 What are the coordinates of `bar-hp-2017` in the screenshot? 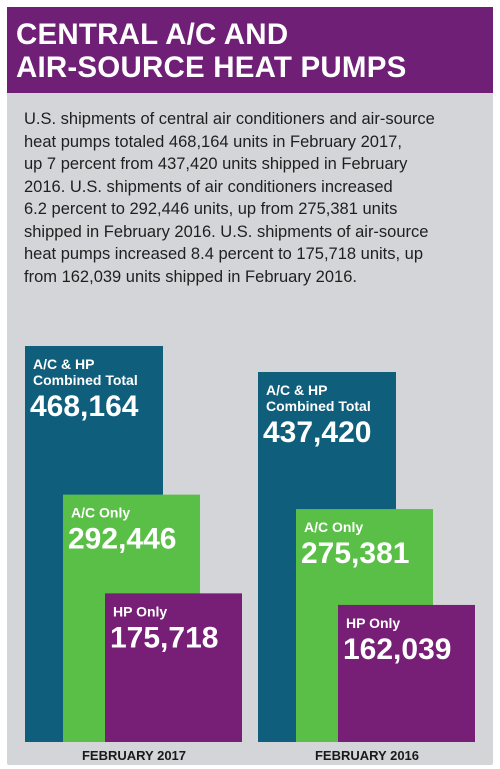 It's located at (173, 667).